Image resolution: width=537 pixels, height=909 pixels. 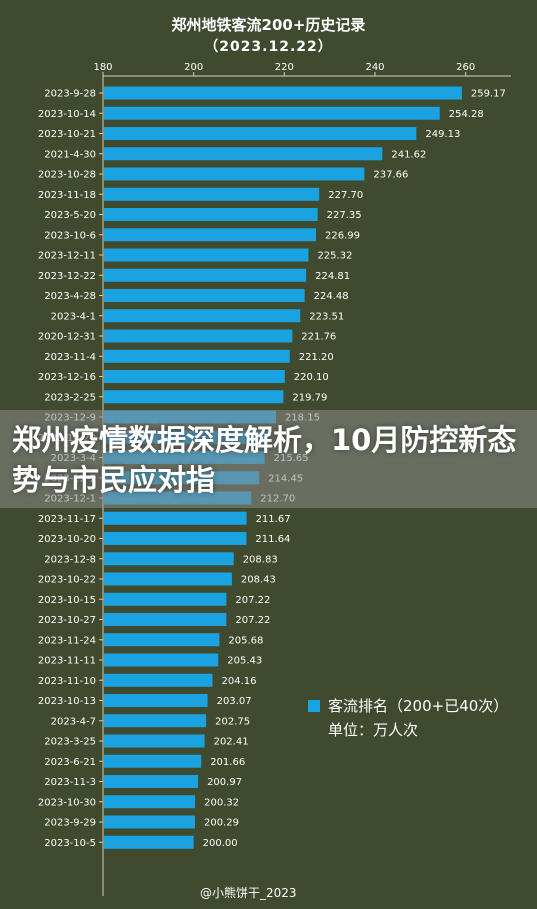 I want to click on value-label: 200.00, so click(x=220, y=843).